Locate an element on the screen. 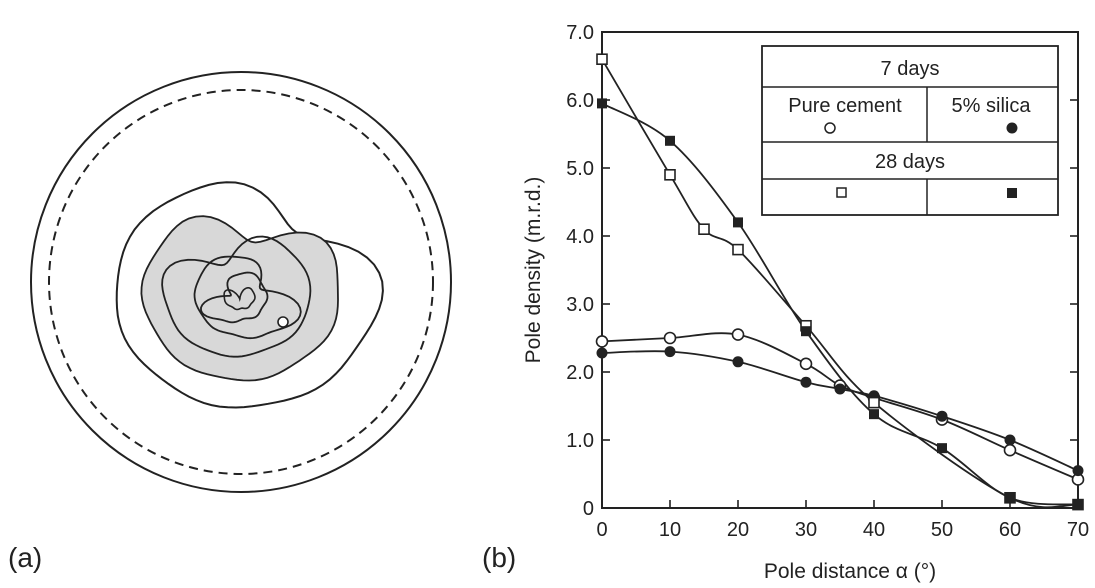  panel-label-a: (a) is located at coordinates (25, 557).